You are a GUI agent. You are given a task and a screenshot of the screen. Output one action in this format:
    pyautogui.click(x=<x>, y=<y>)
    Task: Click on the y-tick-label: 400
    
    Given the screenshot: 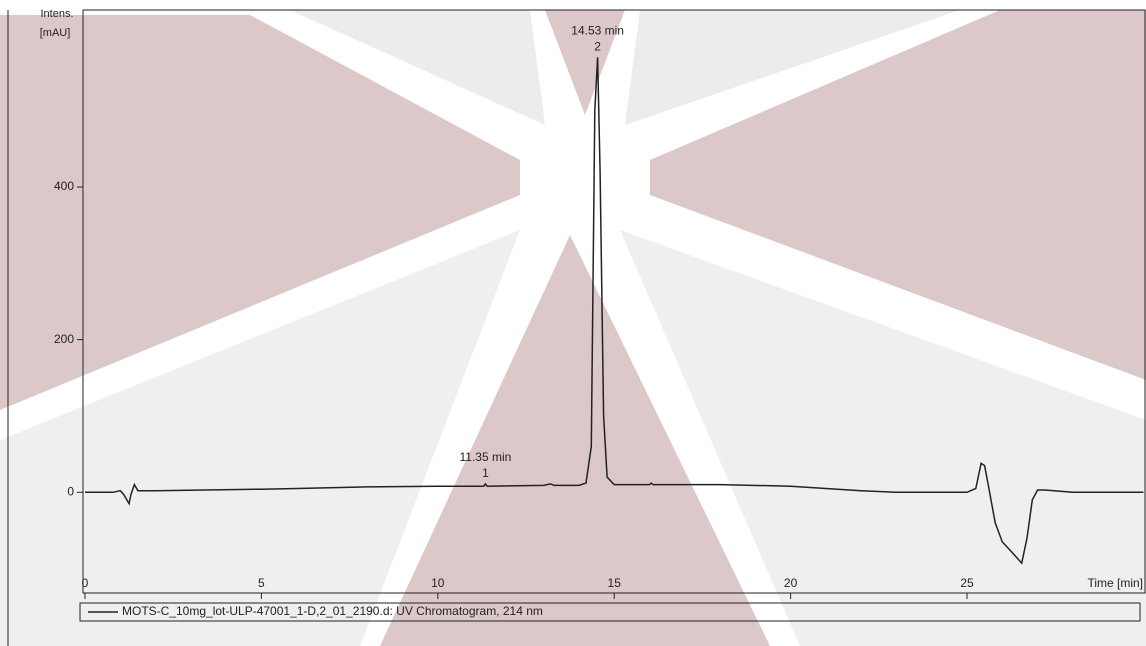 What is the action you would take?
    pyautogui.click(x=64, y=186)
    